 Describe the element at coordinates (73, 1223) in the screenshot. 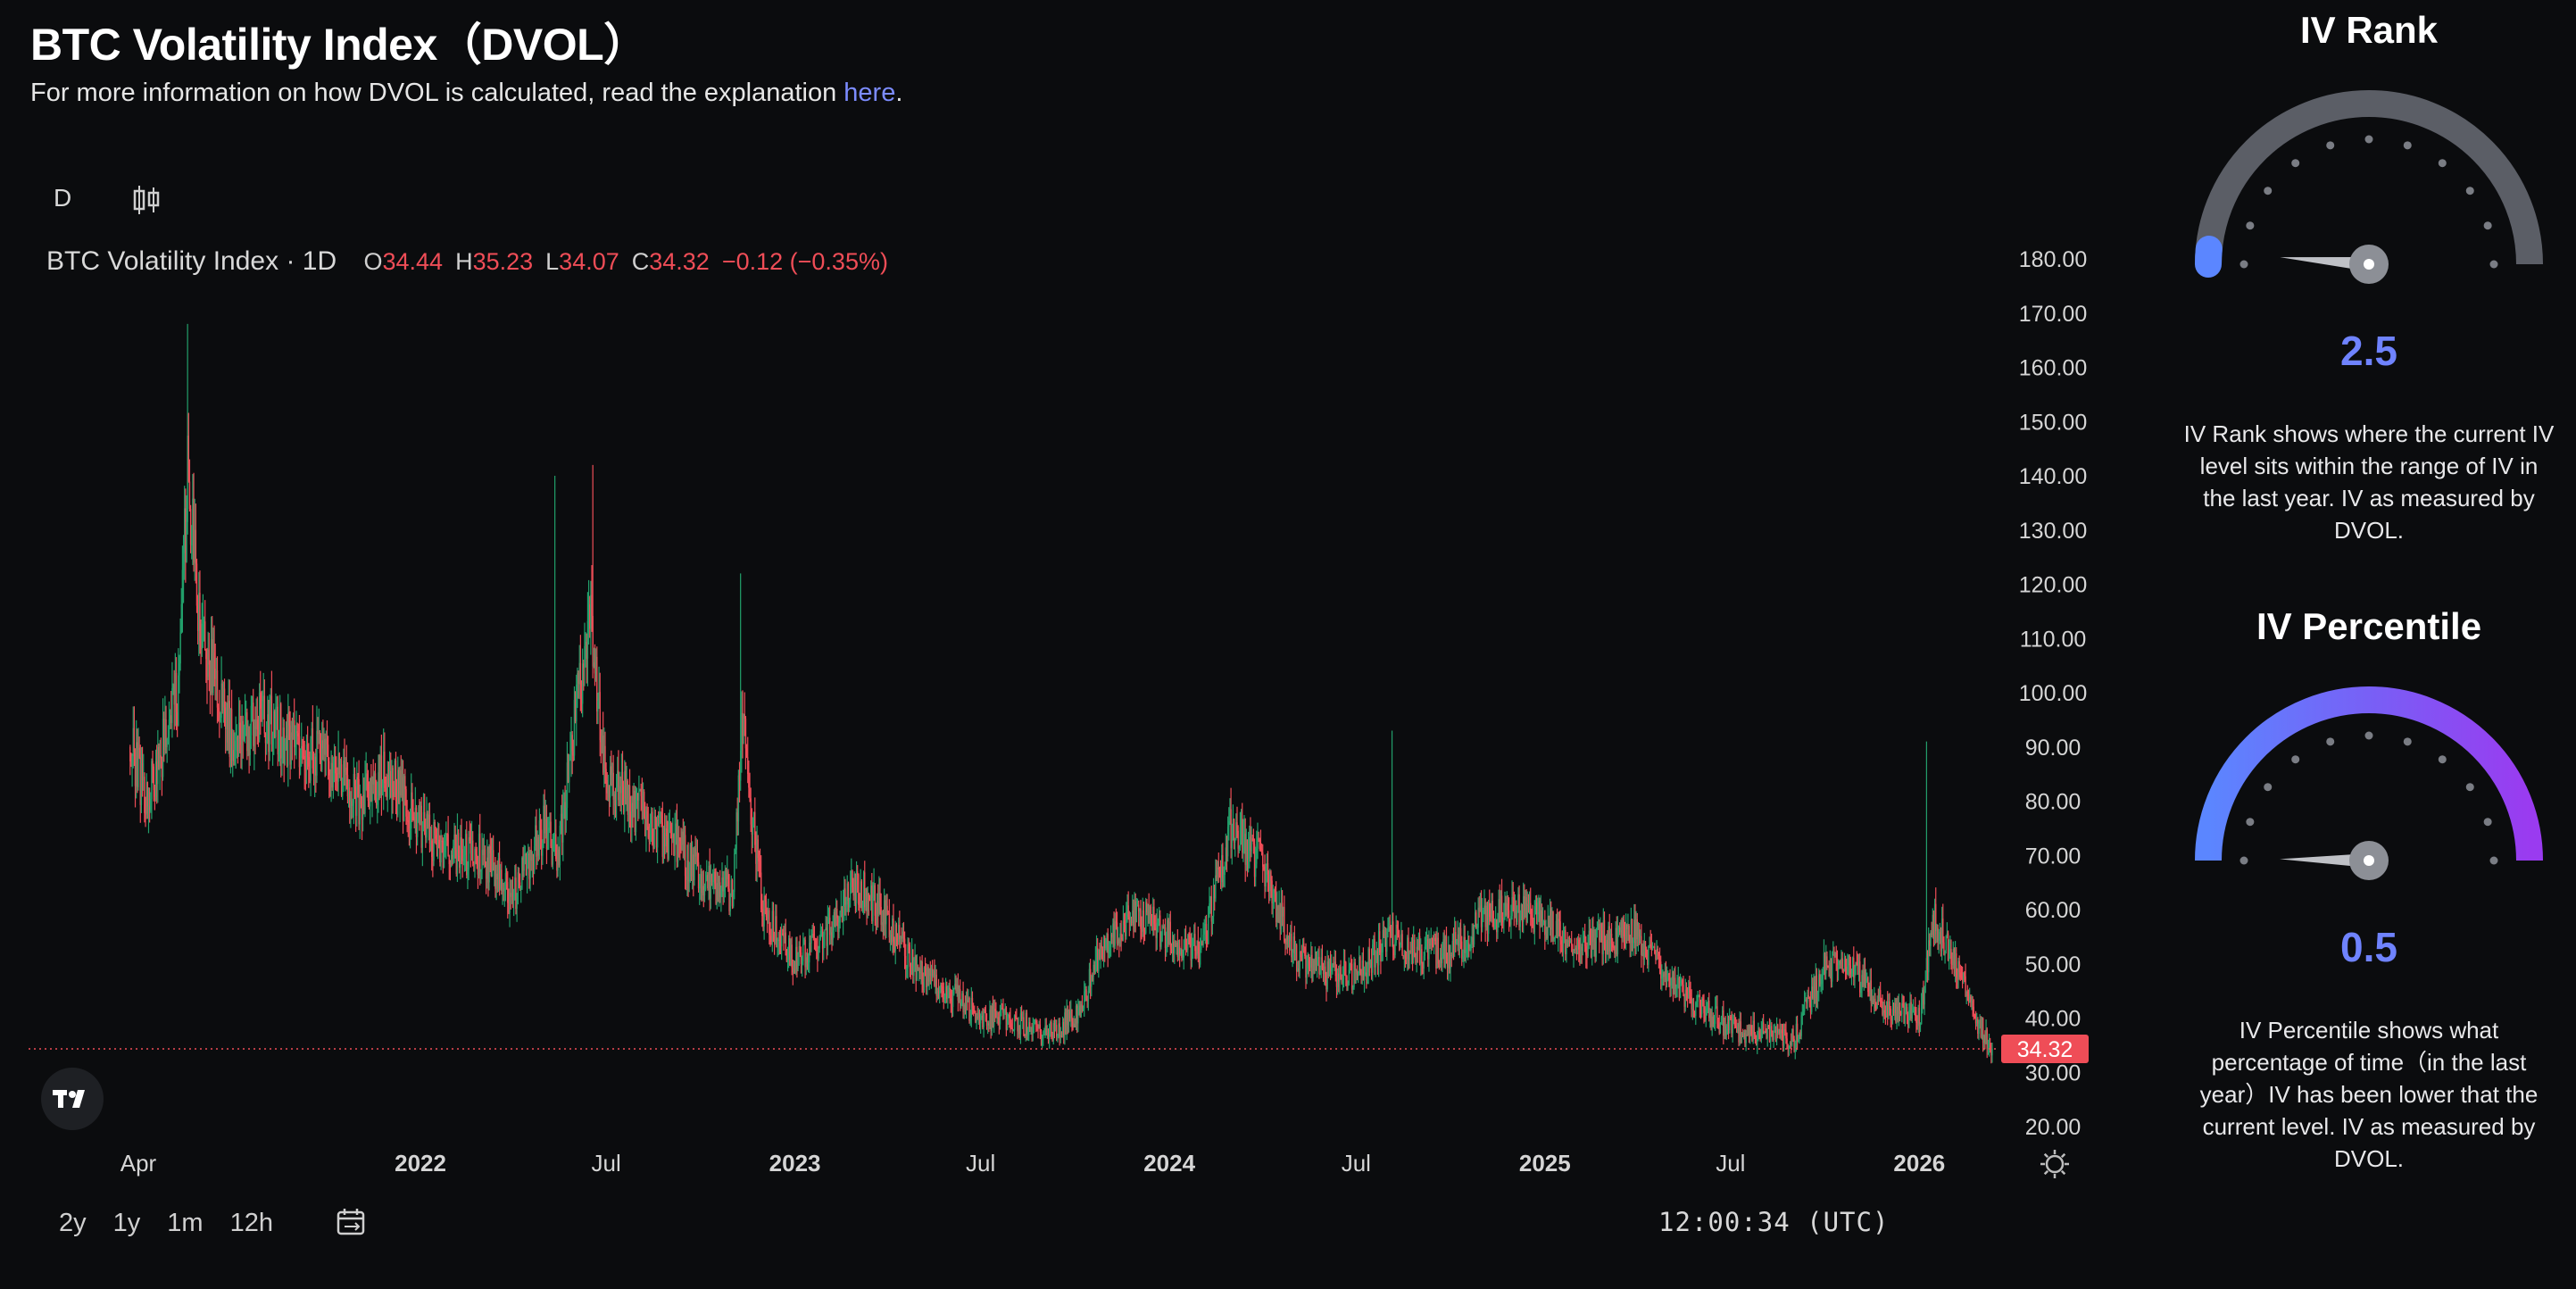

I see `range-2y-button: 2y` at that location.